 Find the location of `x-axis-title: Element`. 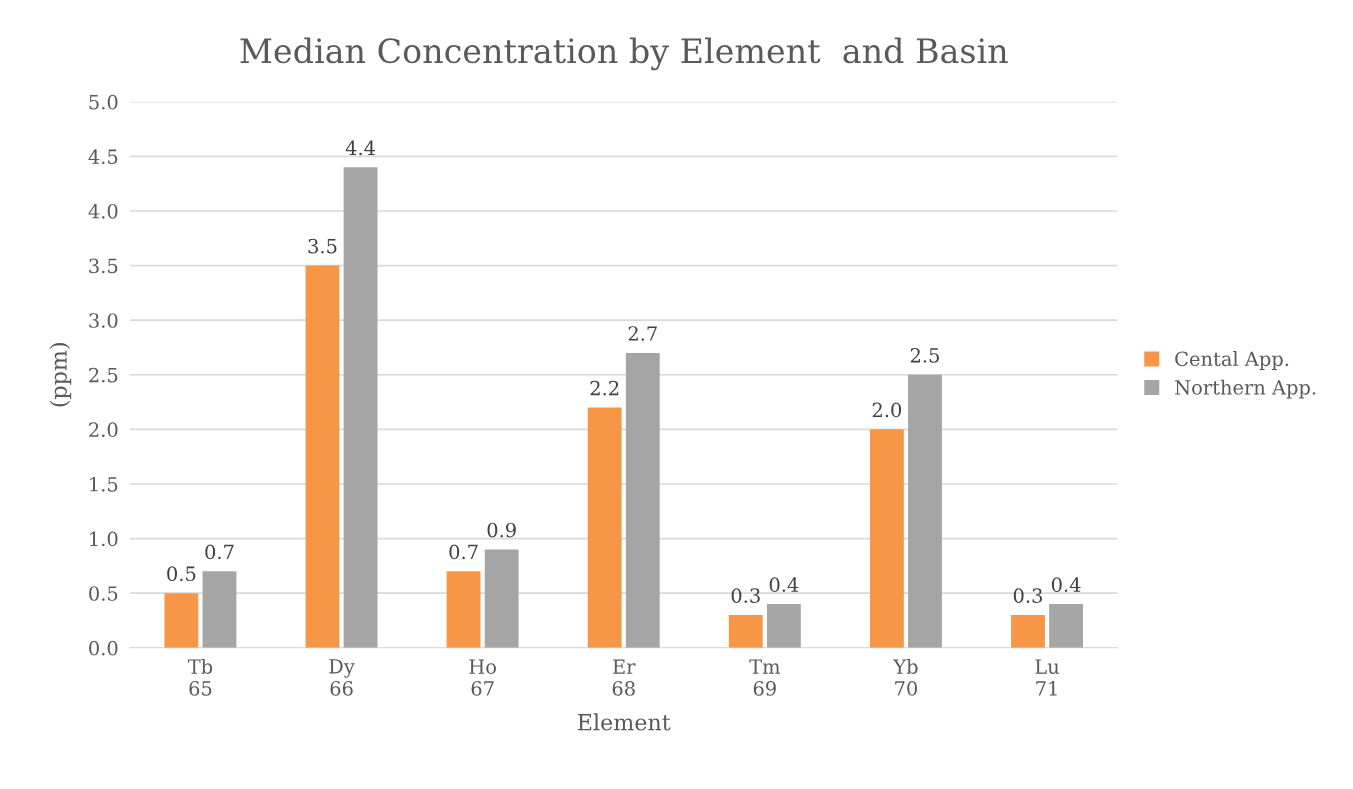

x-axis-title: Element is located at coordinates (624, 722).